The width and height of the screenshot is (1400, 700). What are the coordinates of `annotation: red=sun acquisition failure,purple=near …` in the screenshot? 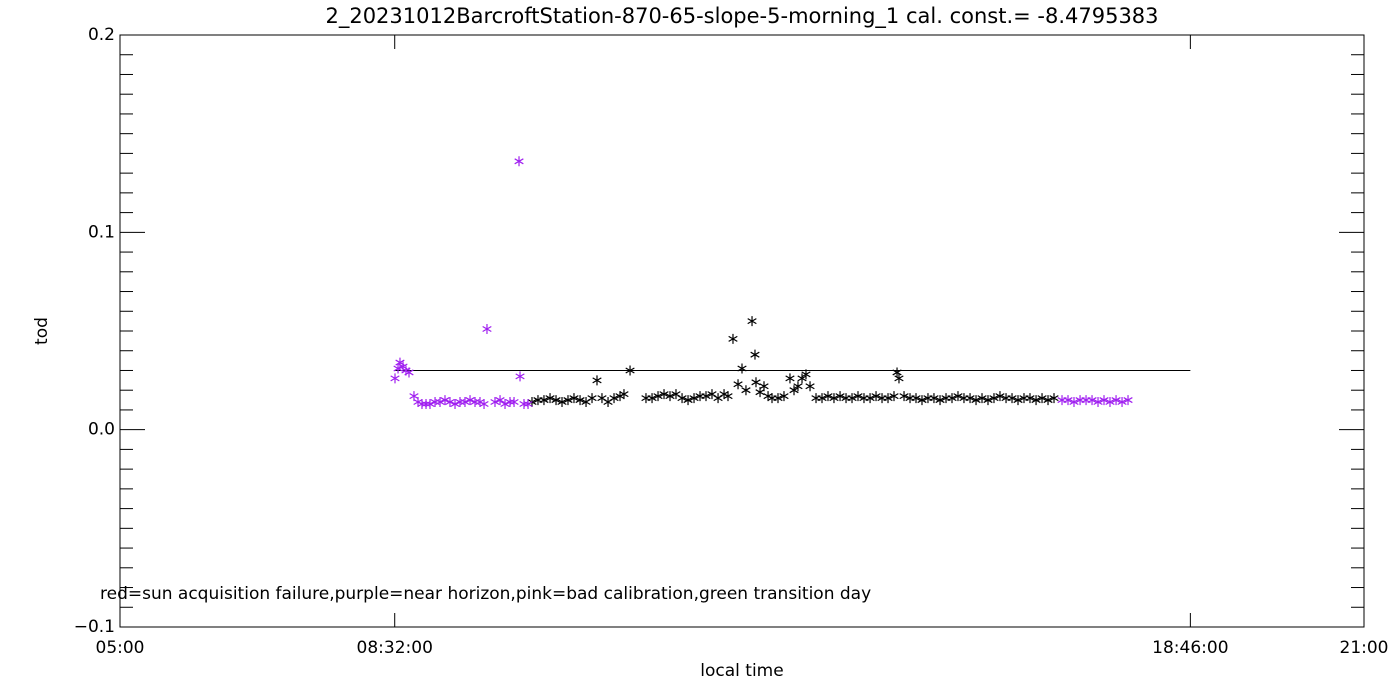 It's located at (485, 594).